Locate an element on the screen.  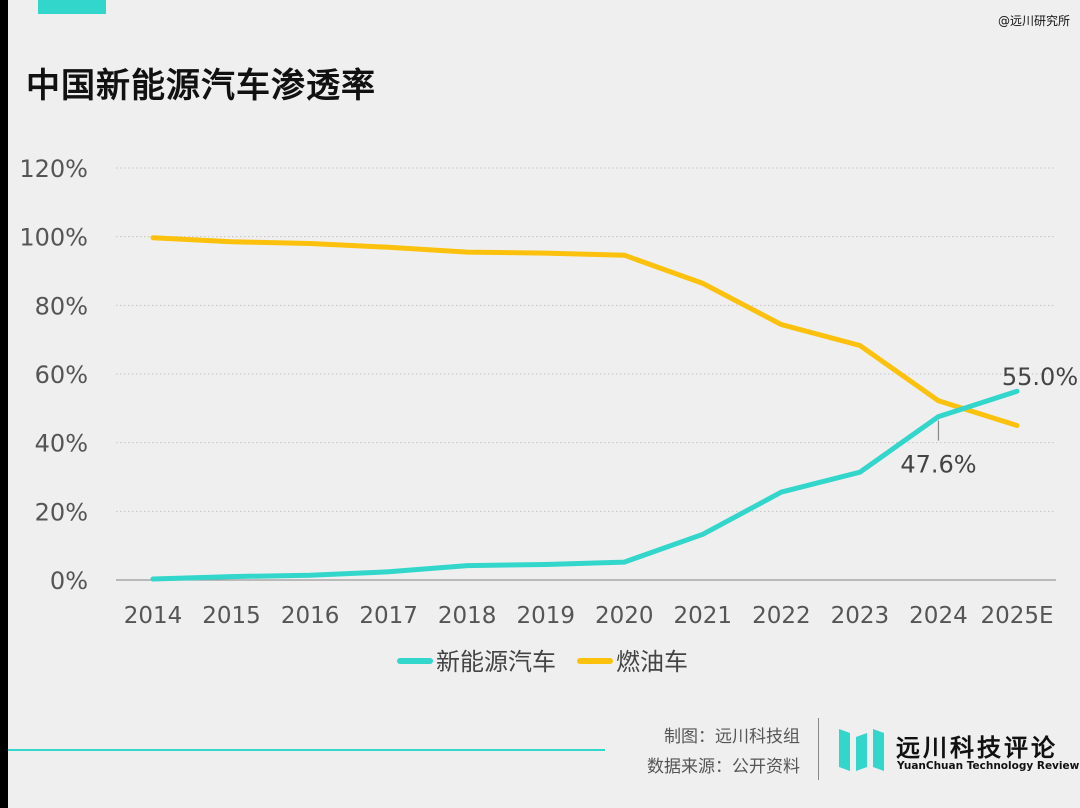
accent-bar is located at coordinates (72, 7).